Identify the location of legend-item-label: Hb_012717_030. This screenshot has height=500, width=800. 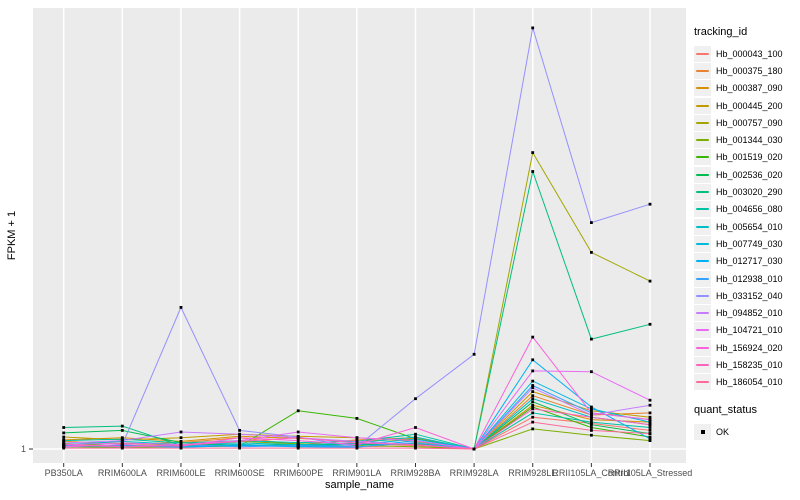
(749, 261).